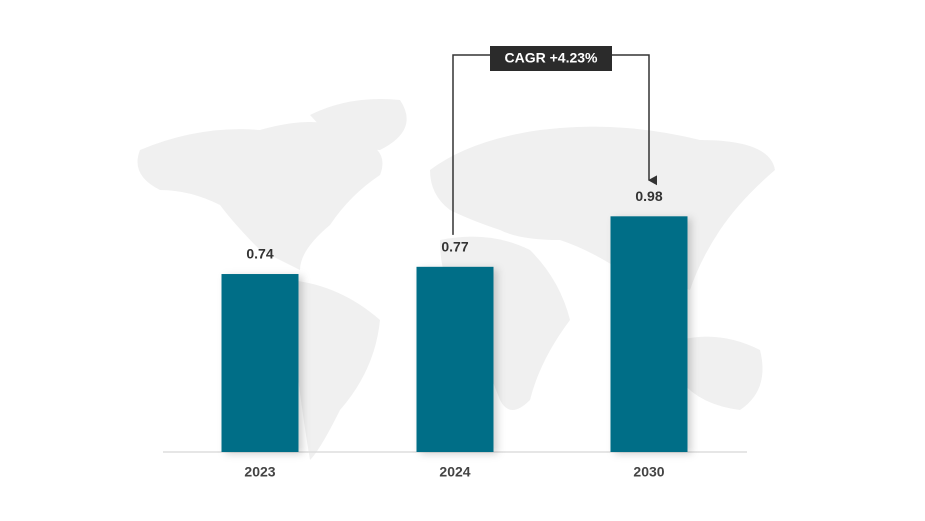 This screenshot has width=925, height=521. Describe the element at coordinates (454, 472) in the screenshot. I see `x-tick-label: 2024` at that location.